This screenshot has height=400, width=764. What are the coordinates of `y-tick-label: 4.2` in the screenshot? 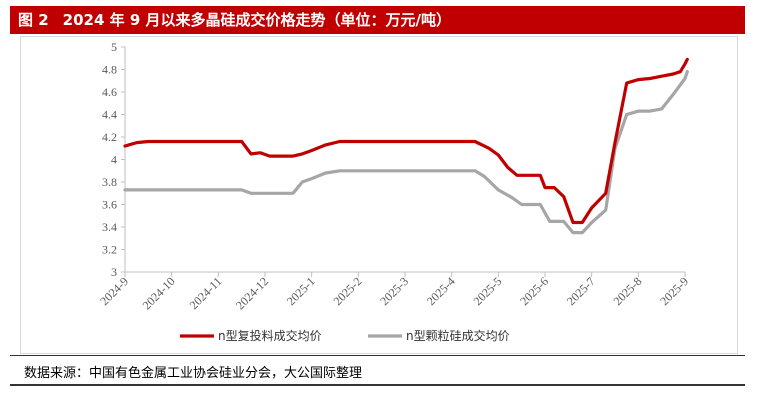 It's located at (109, 137).